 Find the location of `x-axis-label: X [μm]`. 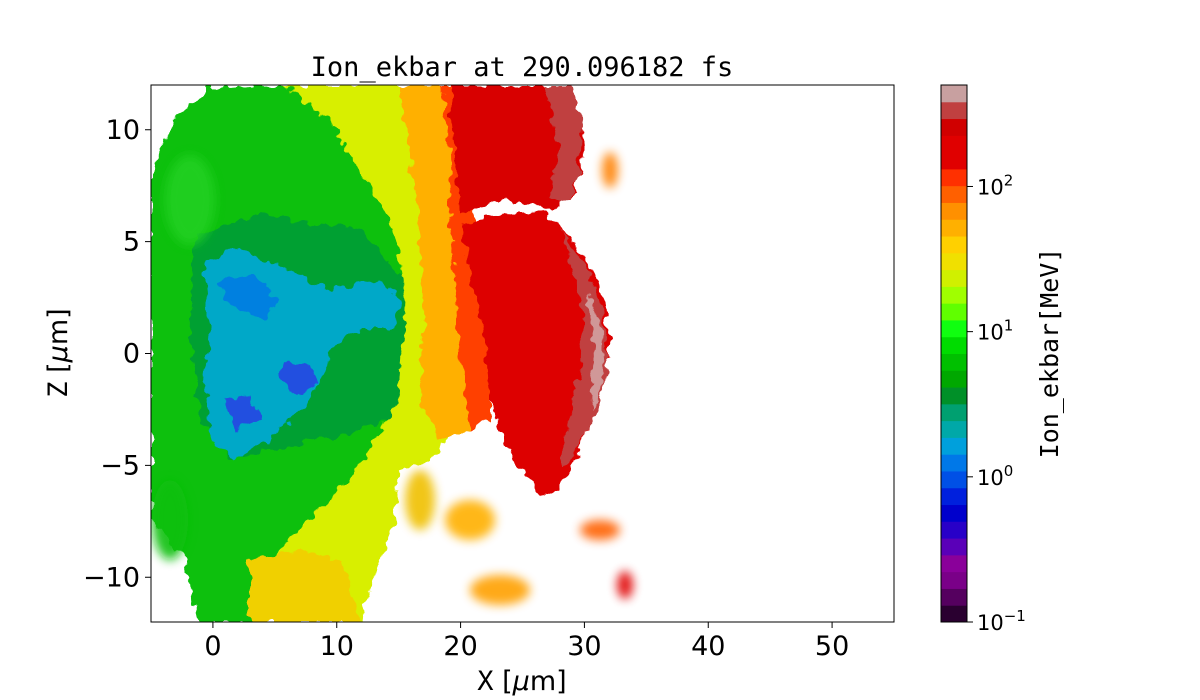

x-axis-label: X [μm] is located at coordinates (521, 681).